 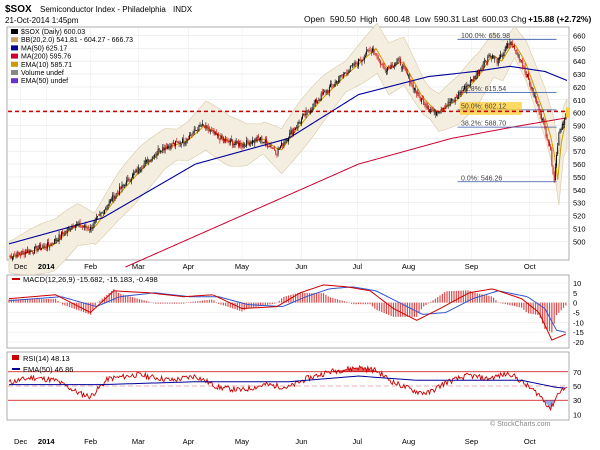 What do you see at coordinates (14, 81) in the screenshot?
I see `line-icon` at bounding box center [14, 81].